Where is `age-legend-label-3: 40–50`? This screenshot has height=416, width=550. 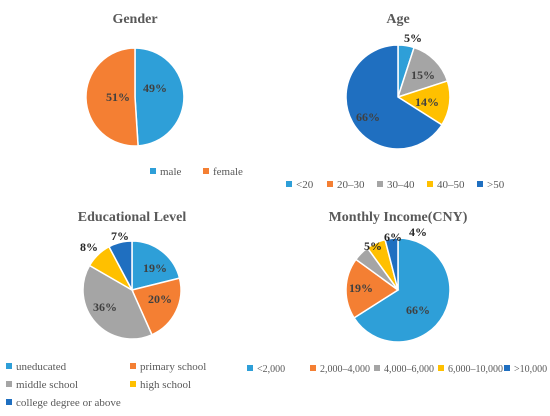 age-legend-label-3: 40–50 is located at coordinates (451, 185).